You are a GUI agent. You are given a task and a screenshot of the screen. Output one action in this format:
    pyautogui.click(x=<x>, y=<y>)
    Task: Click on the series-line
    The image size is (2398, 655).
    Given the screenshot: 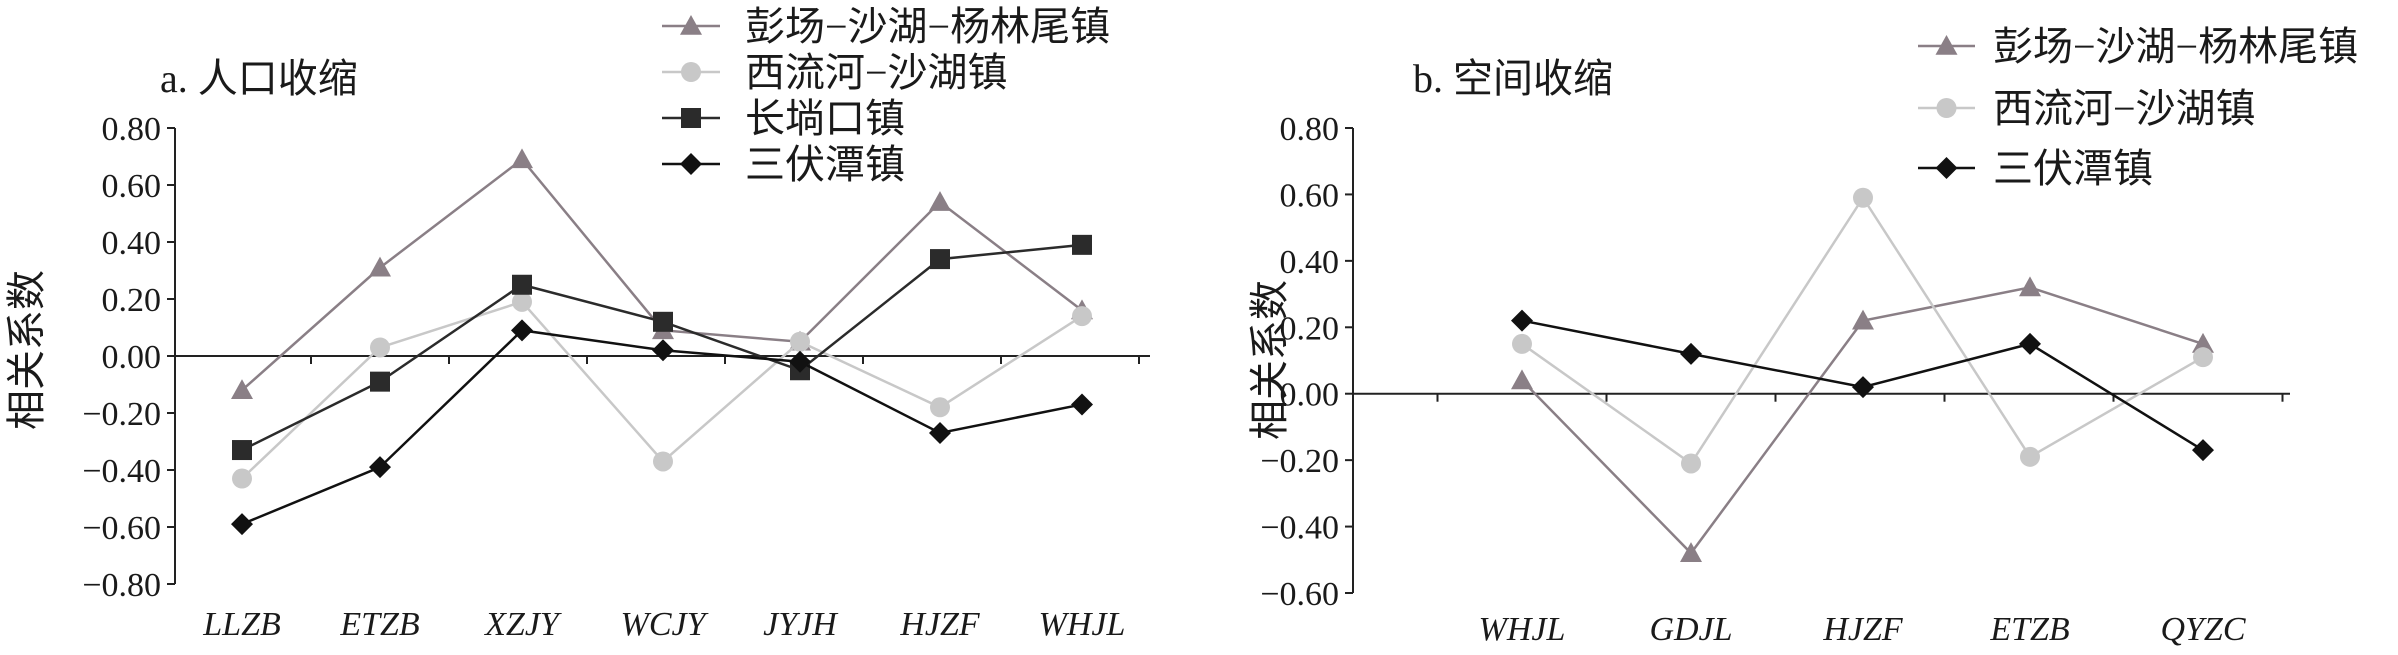 What is the action you would take?
    pyautogui.click(x=1862, y=330)
    